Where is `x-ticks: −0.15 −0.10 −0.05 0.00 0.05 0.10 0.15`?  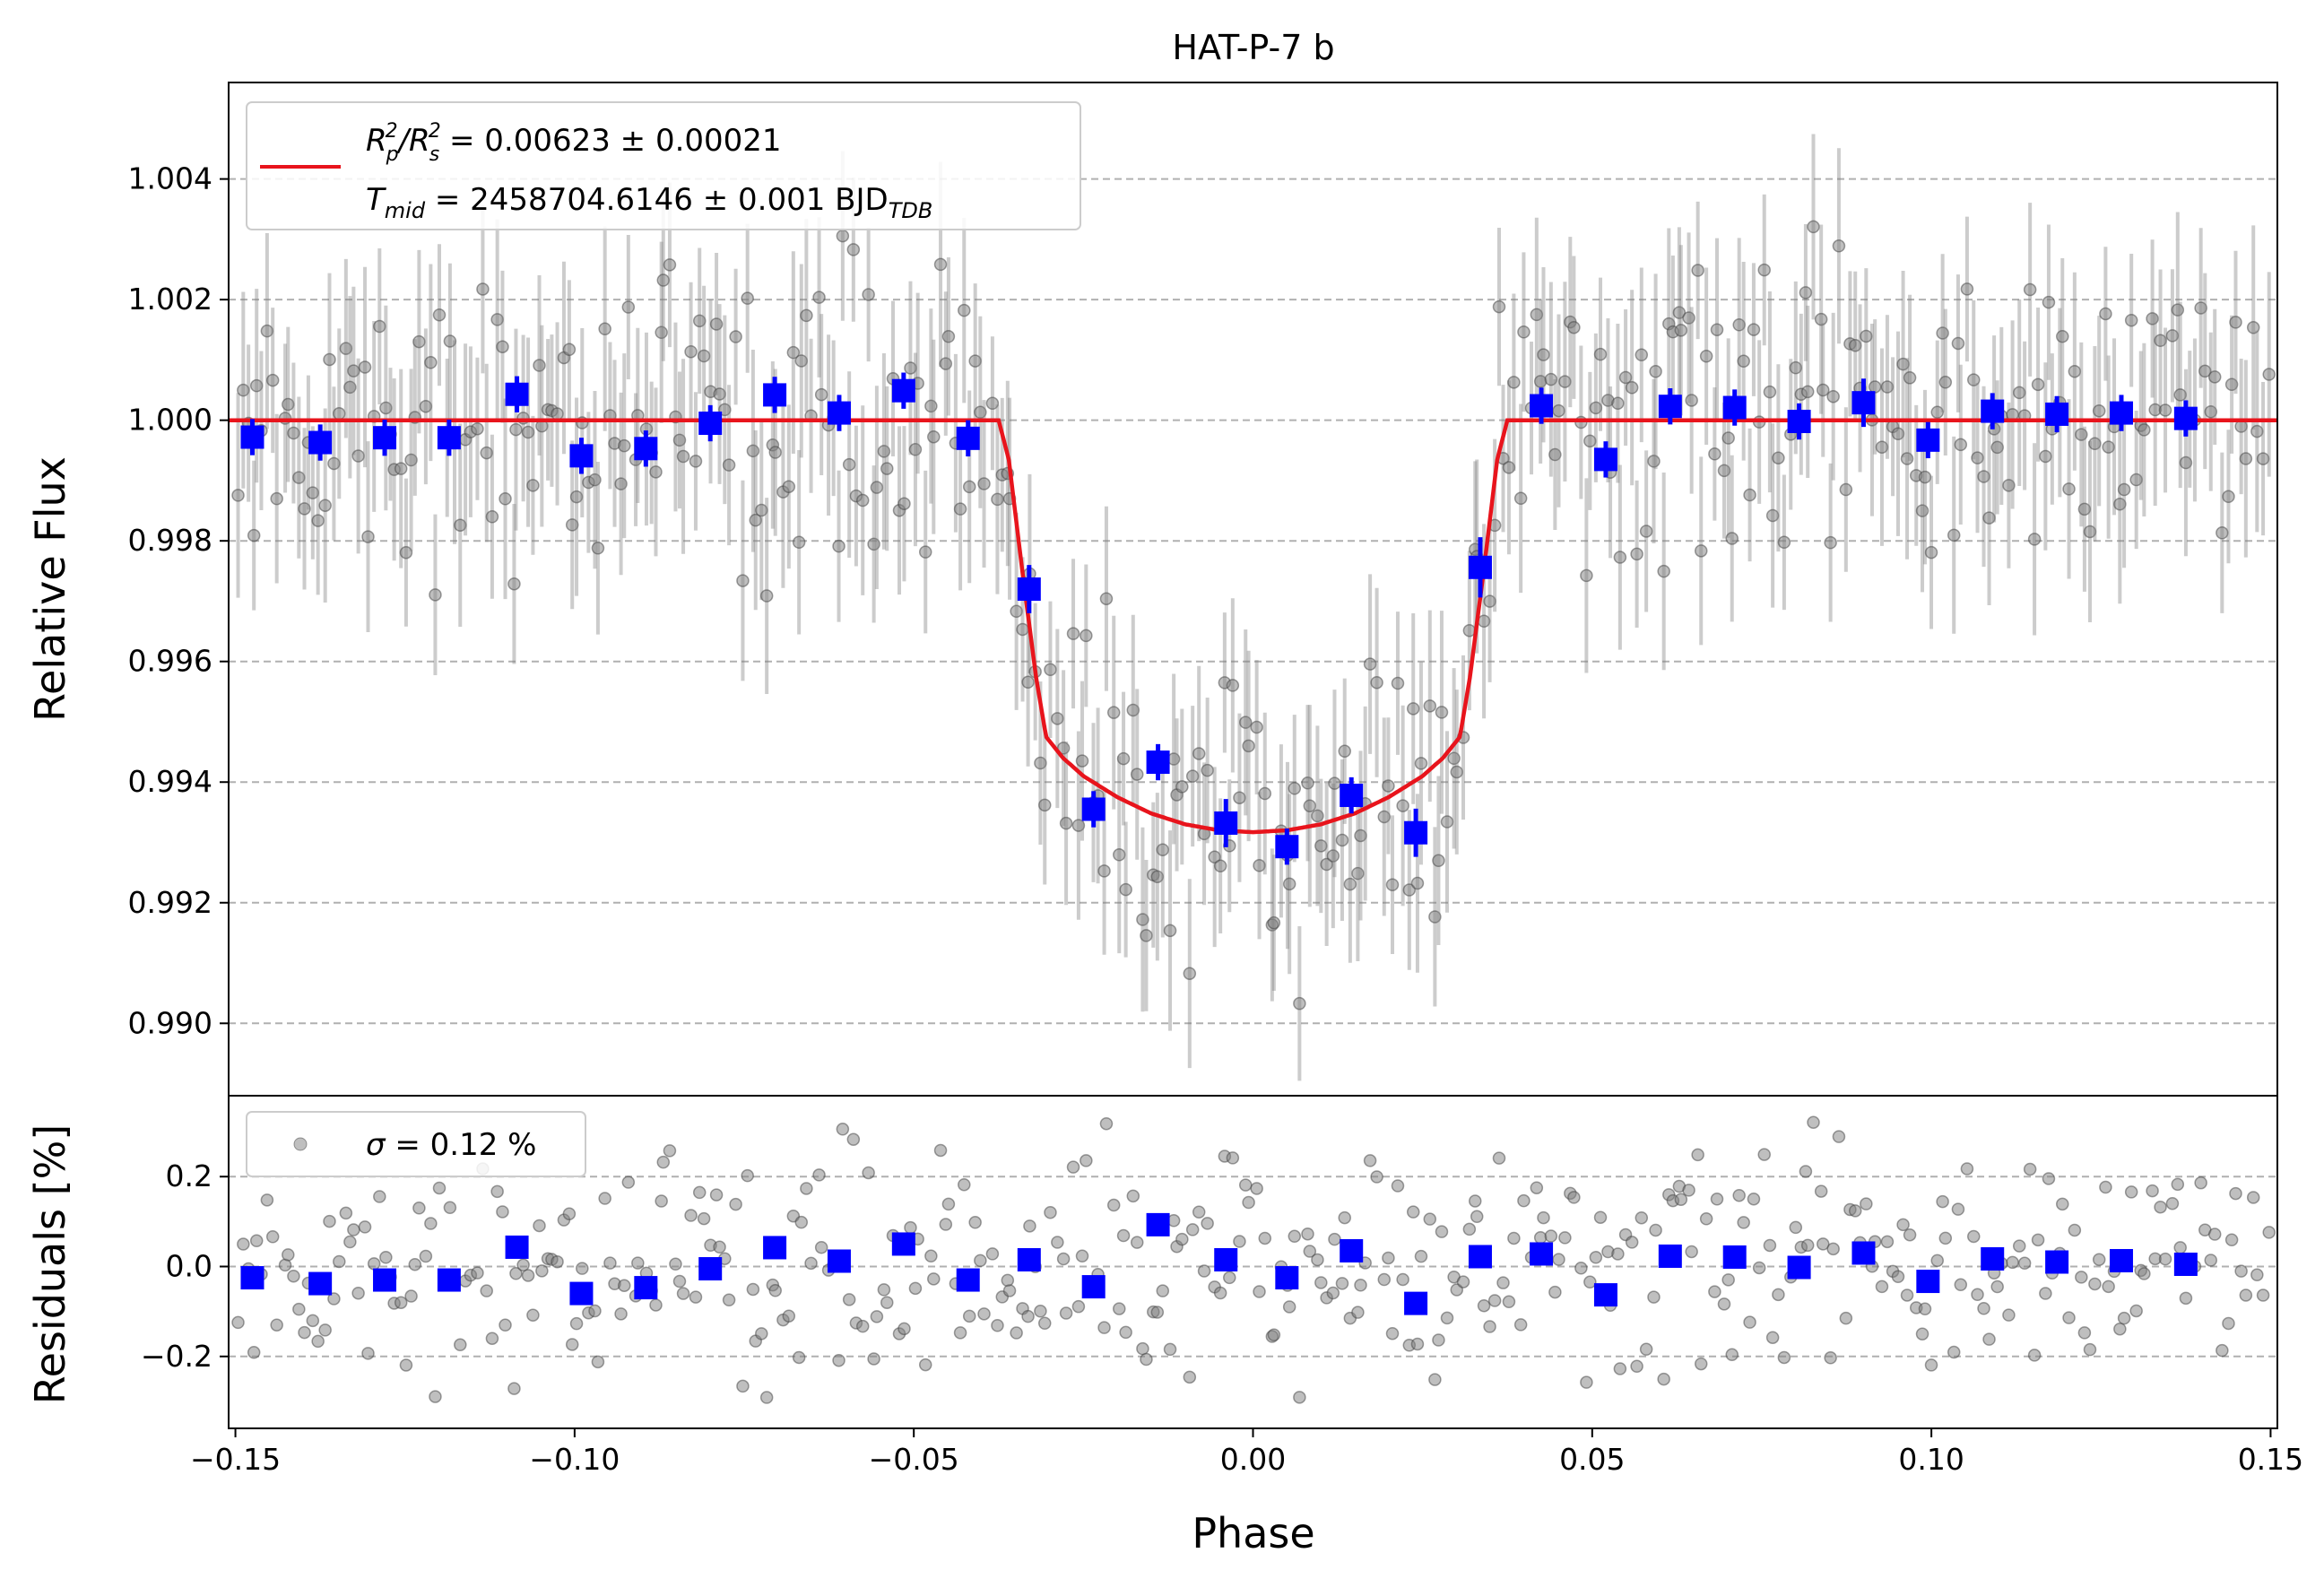
x-ticks: −0.15 −0.10 −0.05 0.00 0.05 0.10 0.15 is located at coordinates (1246, 1452).